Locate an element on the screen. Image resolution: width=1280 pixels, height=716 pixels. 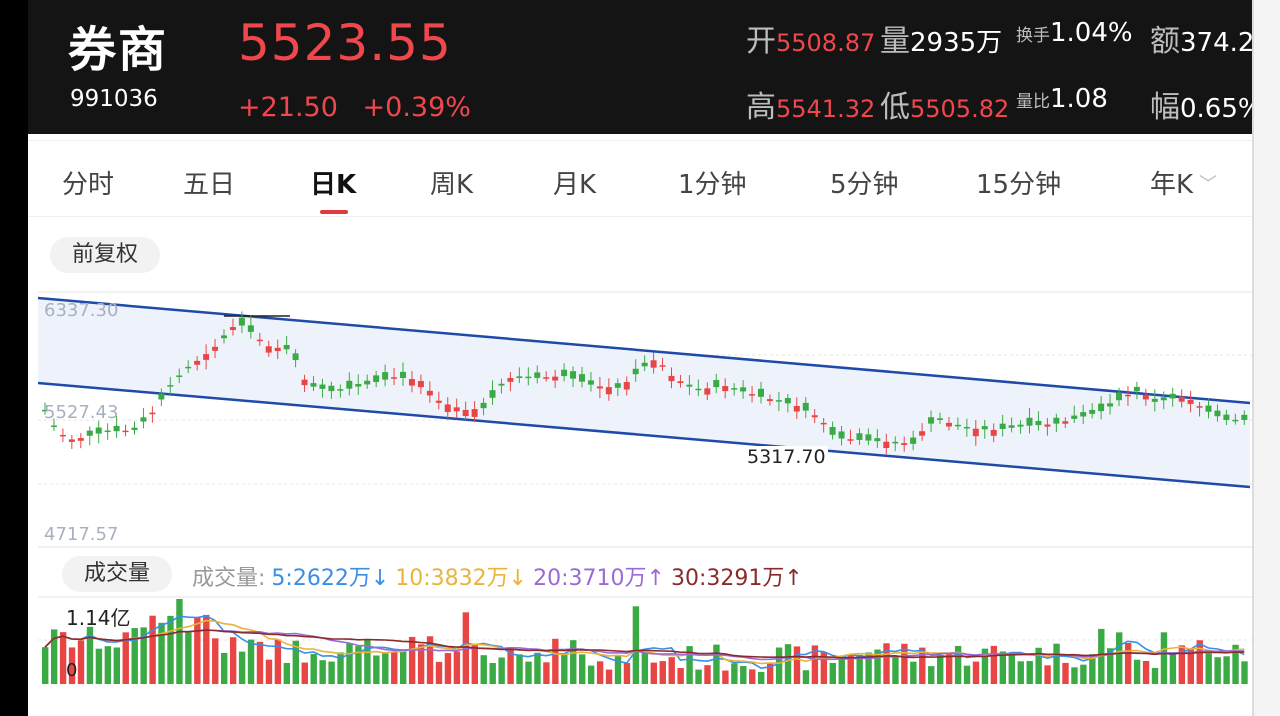
axis-max-label: 6337.30 is located at coordinates (81, 310).